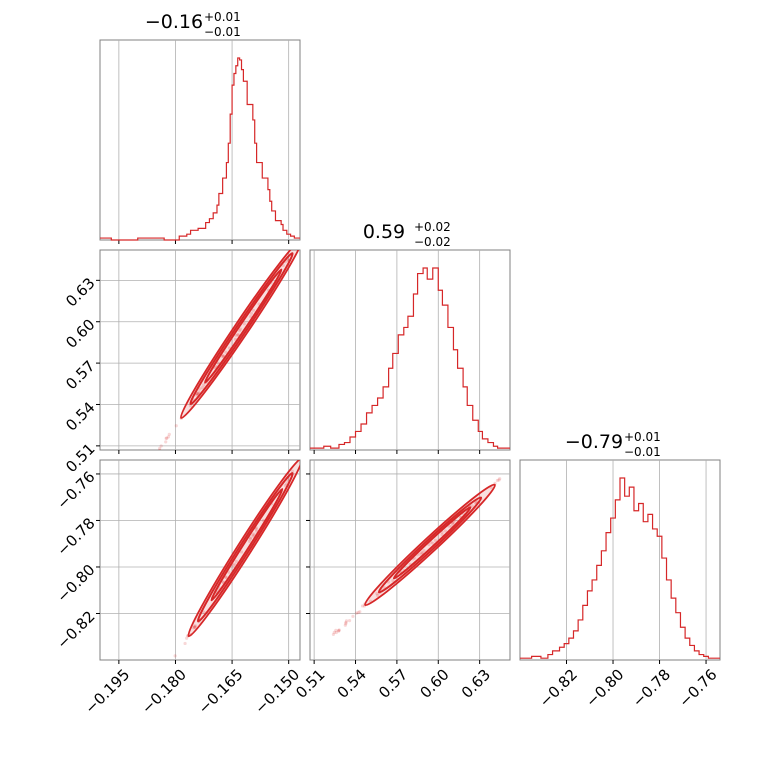 The image size is (760, 760). I want to click on param-title: 0.59, so click(384, 232).